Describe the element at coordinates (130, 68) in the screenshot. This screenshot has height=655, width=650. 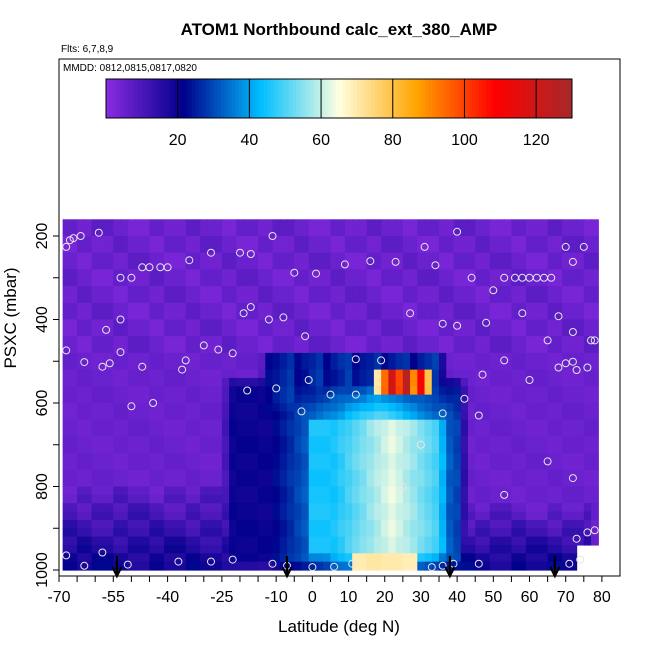
I see `dates-subtitle: MMDD: 0812,0815,0817,0820` at that location.